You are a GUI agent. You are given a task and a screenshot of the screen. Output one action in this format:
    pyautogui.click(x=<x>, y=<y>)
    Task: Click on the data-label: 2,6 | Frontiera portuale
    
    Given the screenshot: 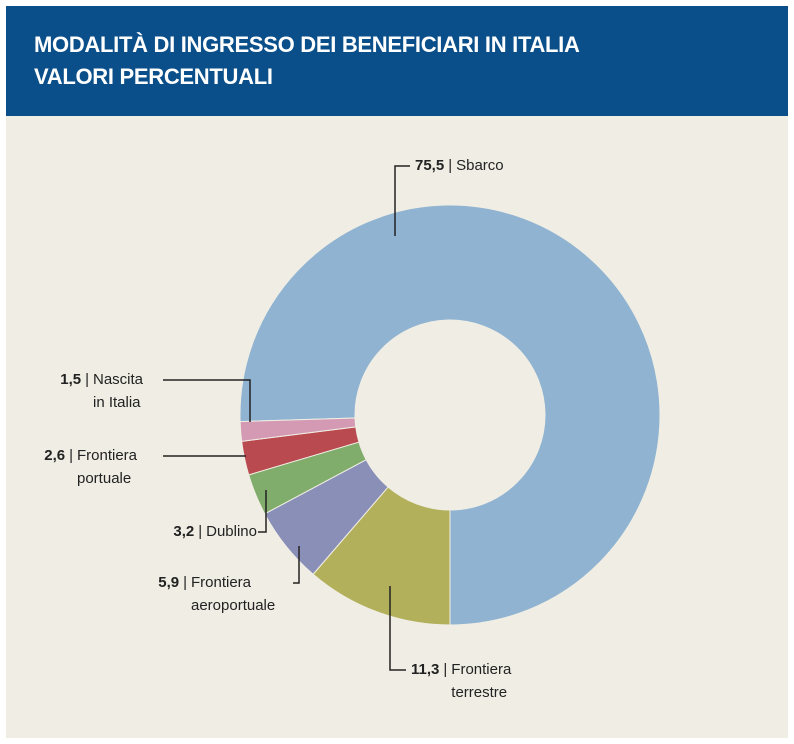 What is the action you would take?
    pyautogui.click(x=100, y=467)
    